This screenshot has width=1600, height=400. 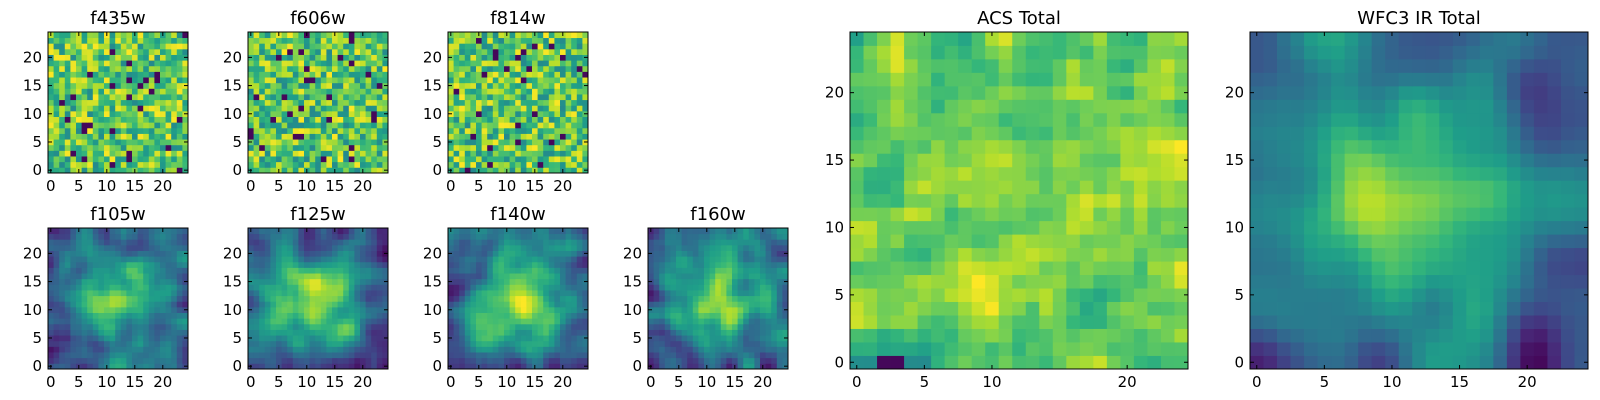 What do you see at coordinates (134, 382) in the screenshot?
I see `x-tick-label: 15` at bounding box center [134, 382].